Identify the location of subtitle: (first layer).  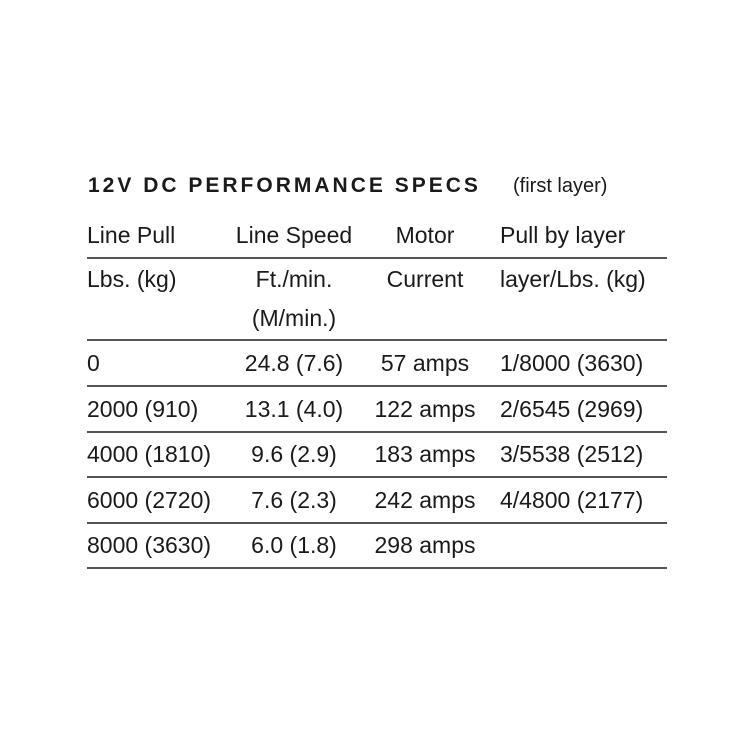
(560, 186).